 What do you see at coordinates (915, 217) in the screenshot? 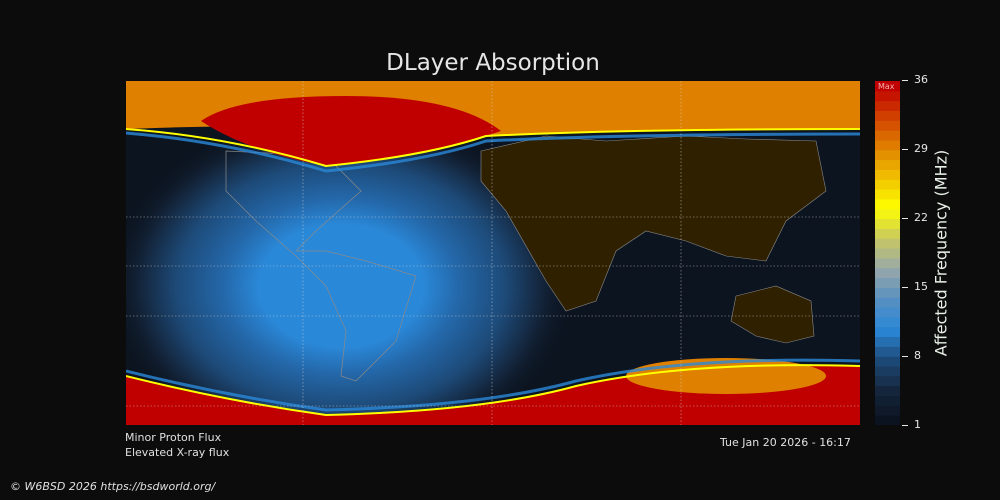
I see `colorbar-tick: 22` at bounding box center [915, 217].